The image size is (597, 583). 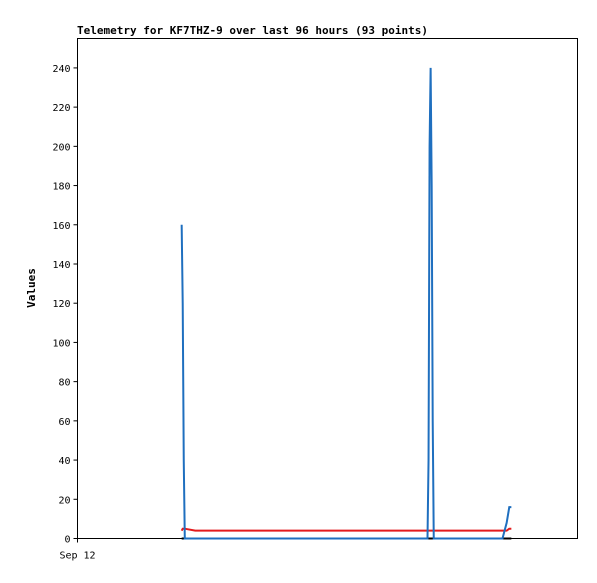 I want to click on y-tick-label: 60, so click(x=64, y=422).